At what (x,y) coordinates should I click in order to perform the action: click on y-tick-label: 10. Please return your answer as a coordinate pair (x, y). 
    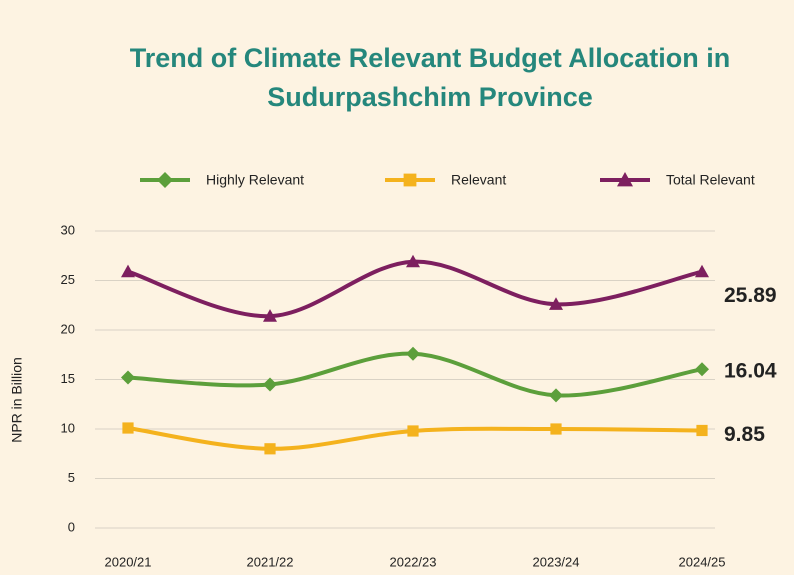
    Looking at the image, I should click on (68, 427).